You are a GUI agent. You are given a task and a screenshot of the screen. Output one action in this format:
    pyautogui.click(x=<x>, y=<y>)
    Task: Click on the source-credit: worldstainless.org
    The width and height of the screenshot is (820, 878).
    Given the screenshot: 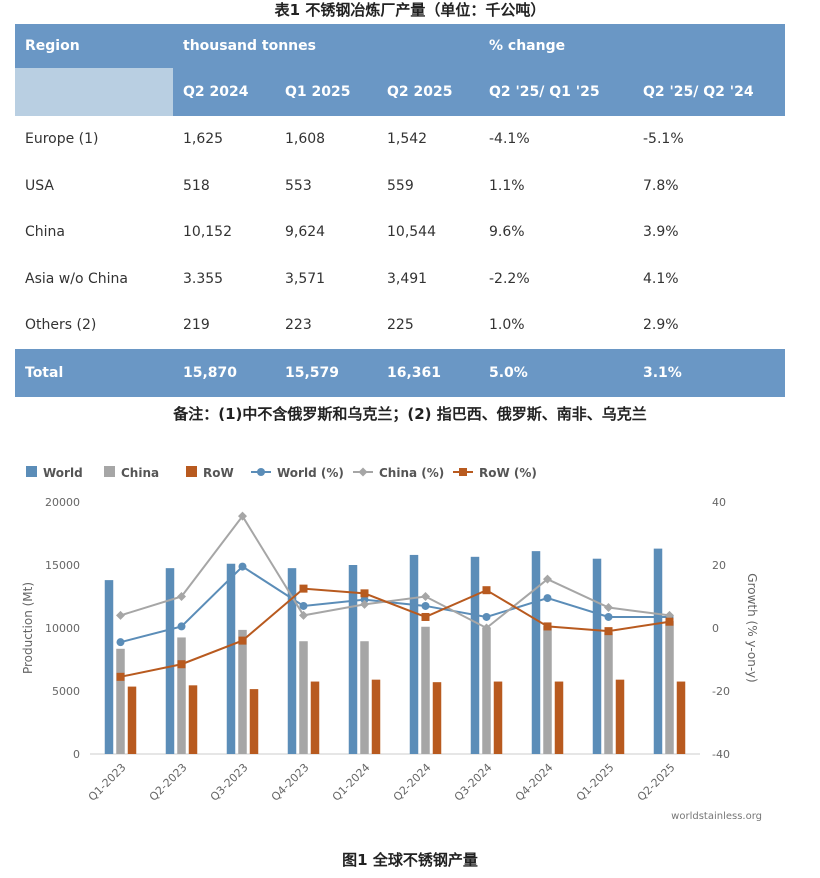 What is the action you would take?
    pyautogui.click(x=716, y=816)
    